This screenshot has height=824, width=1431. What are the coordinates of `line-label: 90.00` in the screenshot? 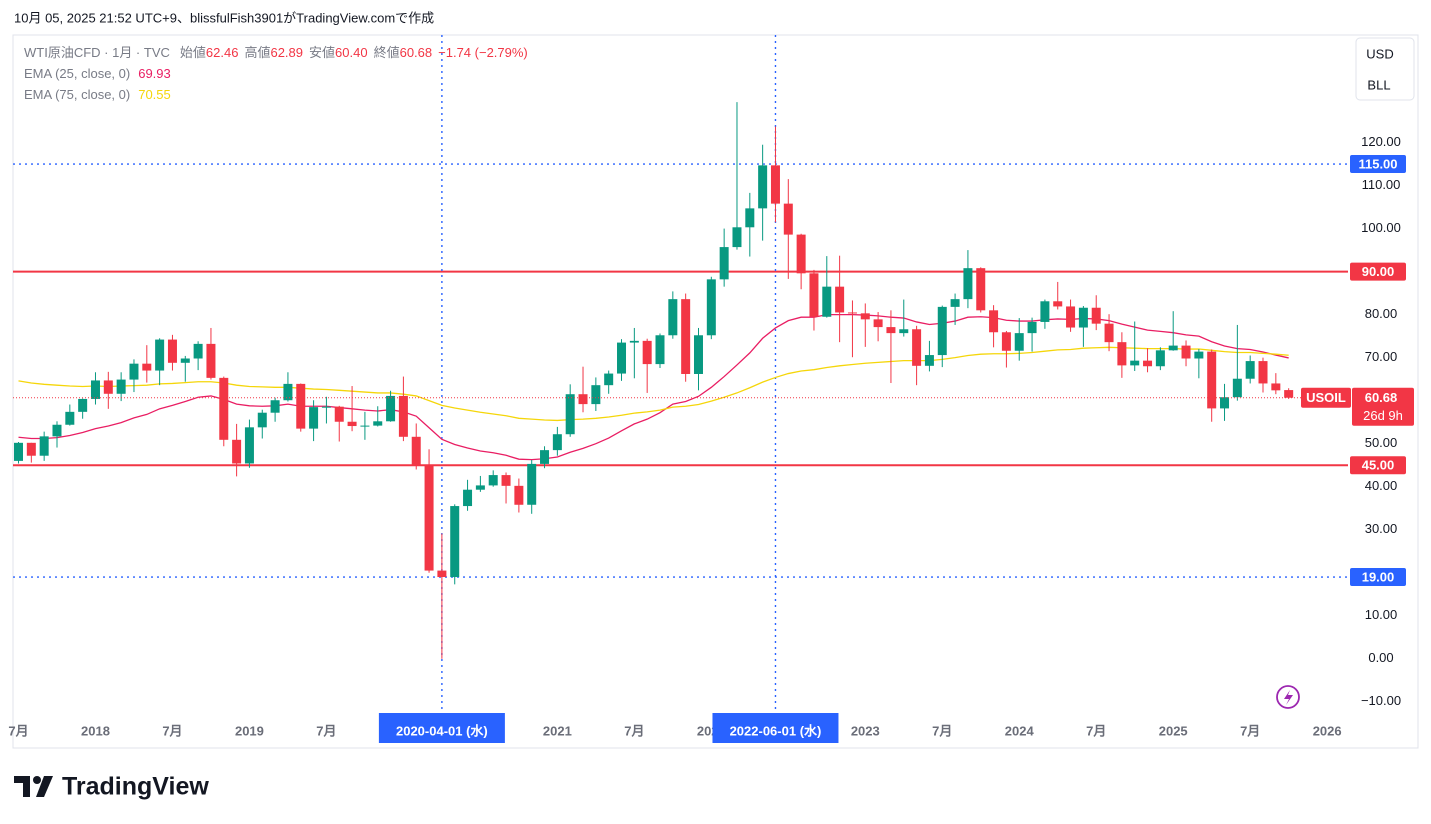 It's located at (1378, 271).